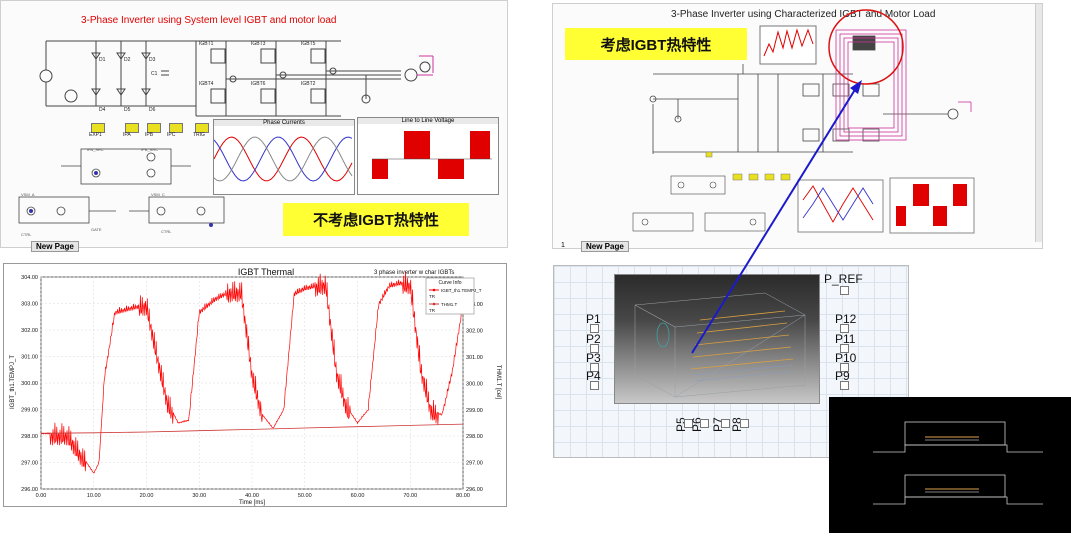 The height and width of the screenshot is (538, 1071). What do you see at coordinates (593, 376) in the screenshot?
I see `port-label-p4: P4` at bounding box center [593, 376].